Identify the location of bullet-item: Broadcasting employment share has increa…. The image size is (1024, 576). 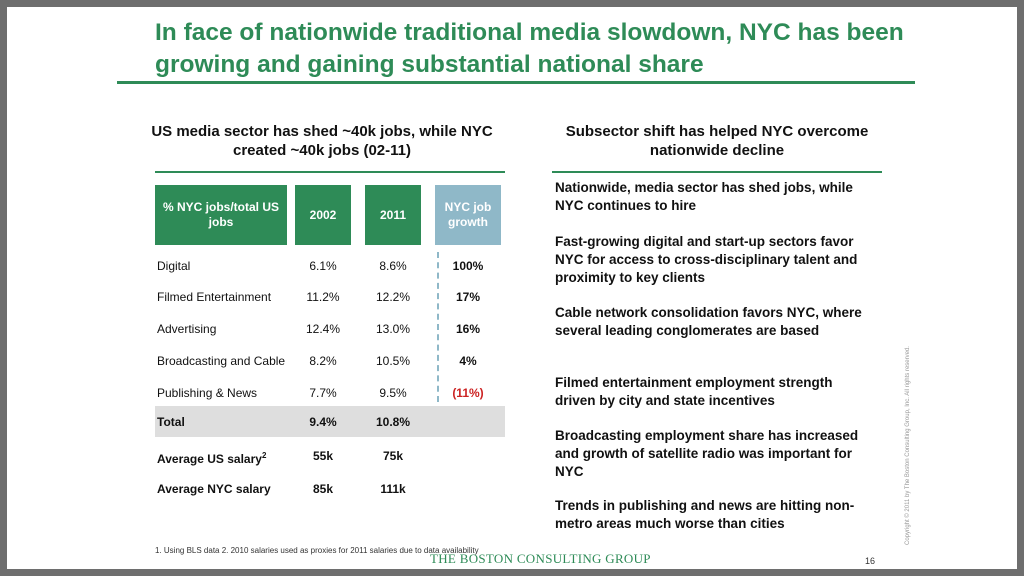
(707, 453).